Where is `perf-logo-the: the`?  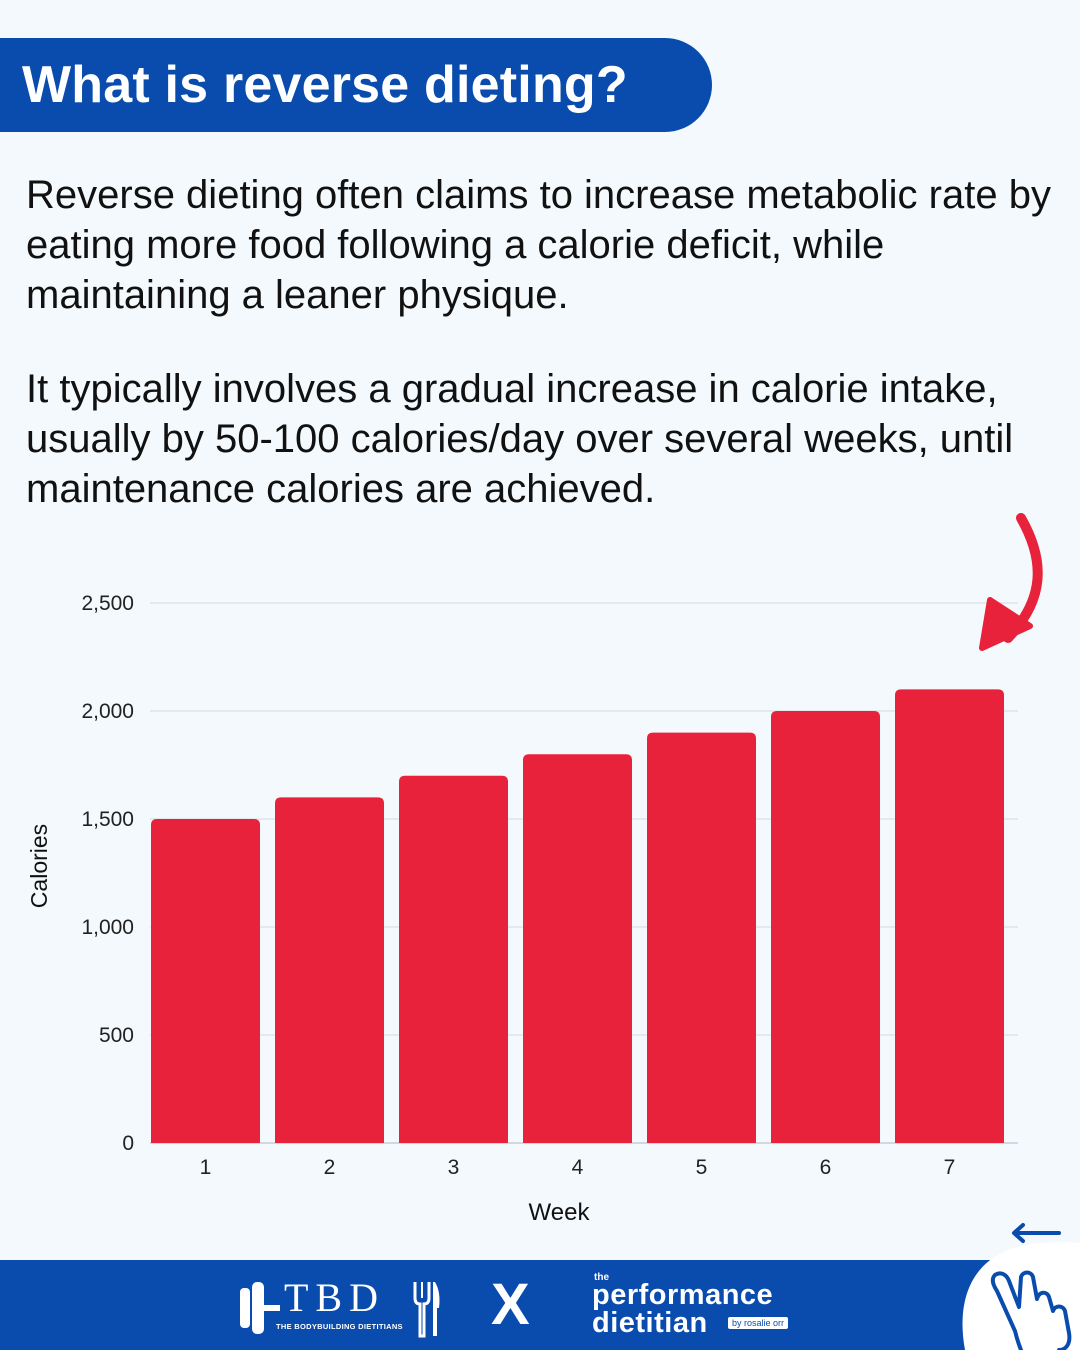
perf-logo-the: the is located at coordinates (601, 1277).